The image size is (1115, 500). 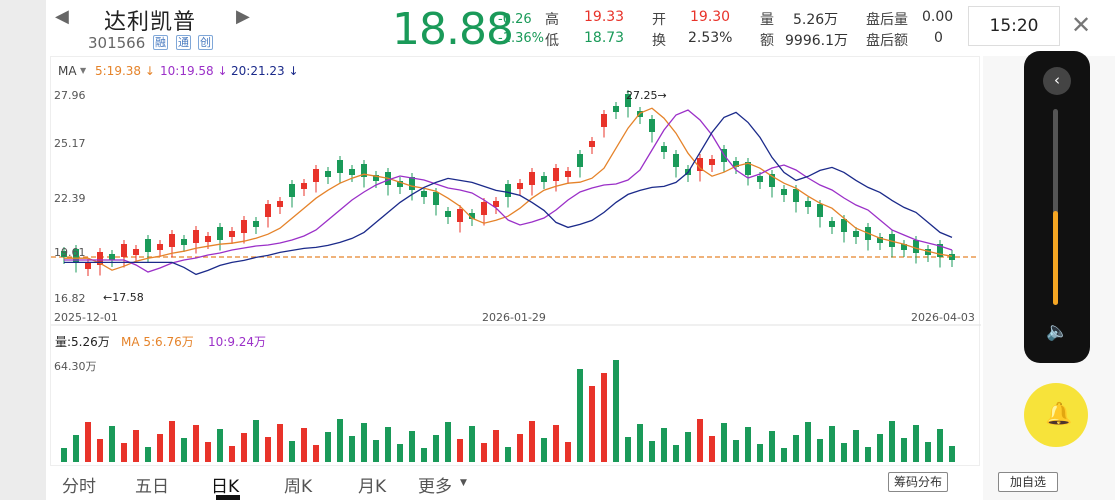 I want to click on y-tick-3: 22.39, so click(x=70, y=198).